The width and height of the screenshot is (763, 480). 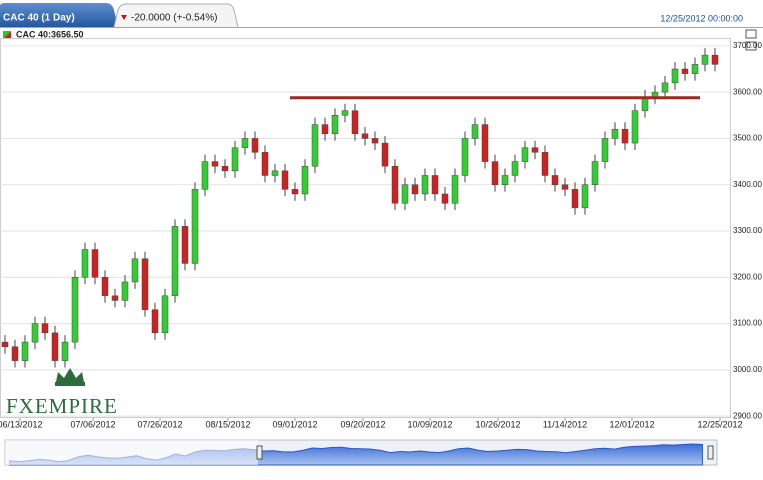 I want to click on y-tick-label: 2900.00, so click(x=747, y=415).